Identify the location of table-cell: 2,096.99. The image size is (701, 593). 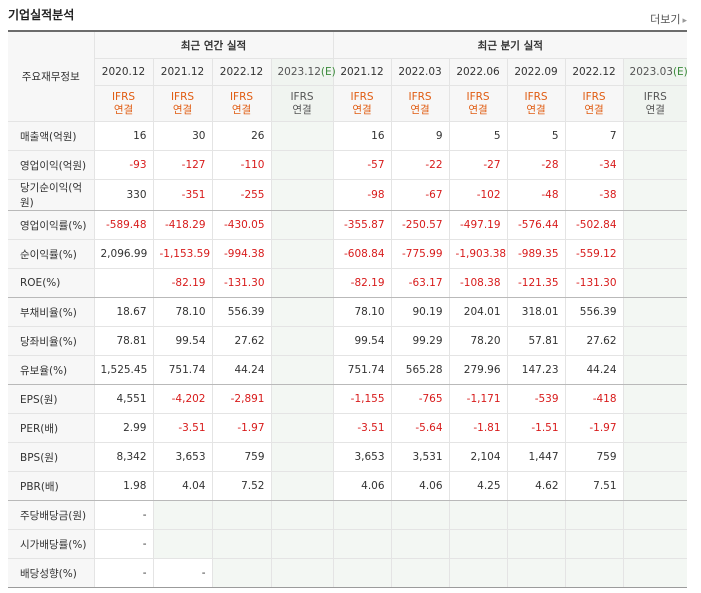
(124, 254).